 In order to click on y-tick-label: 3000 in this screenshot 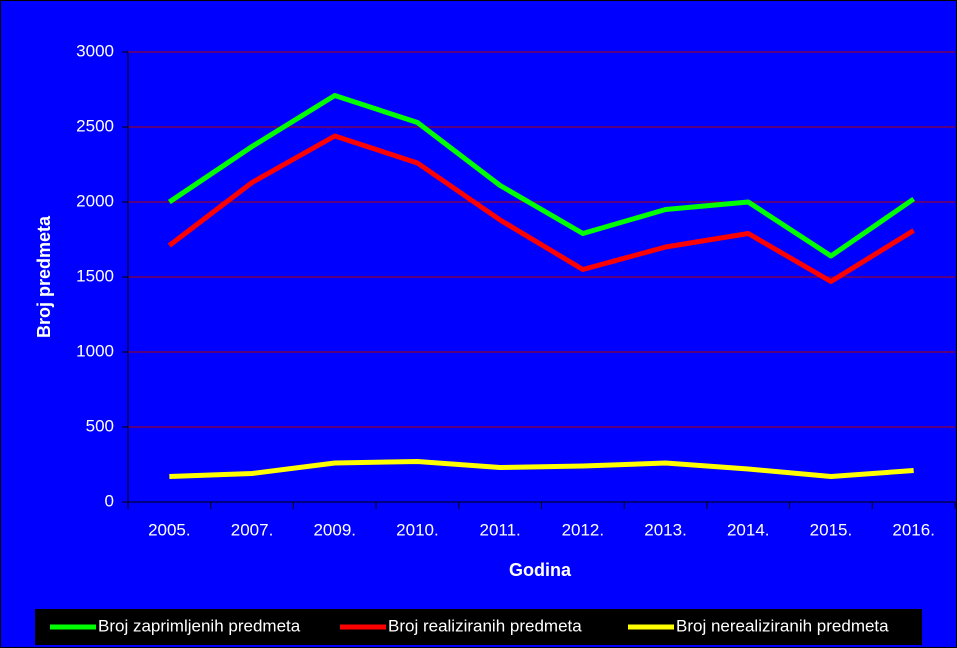, I will do `click(95, 50)`.